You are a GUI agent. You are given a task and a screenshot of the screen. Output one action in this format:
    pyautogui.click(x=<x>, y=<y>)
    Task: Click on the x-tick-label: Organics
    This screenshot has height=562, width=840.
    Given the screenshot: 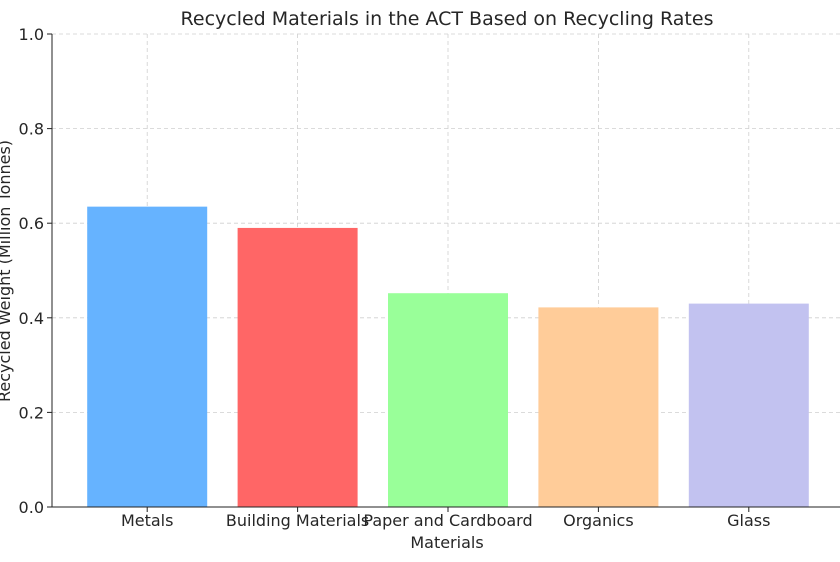 What is the action you would take?
    pyautogui.click(x=598, y=520)
    